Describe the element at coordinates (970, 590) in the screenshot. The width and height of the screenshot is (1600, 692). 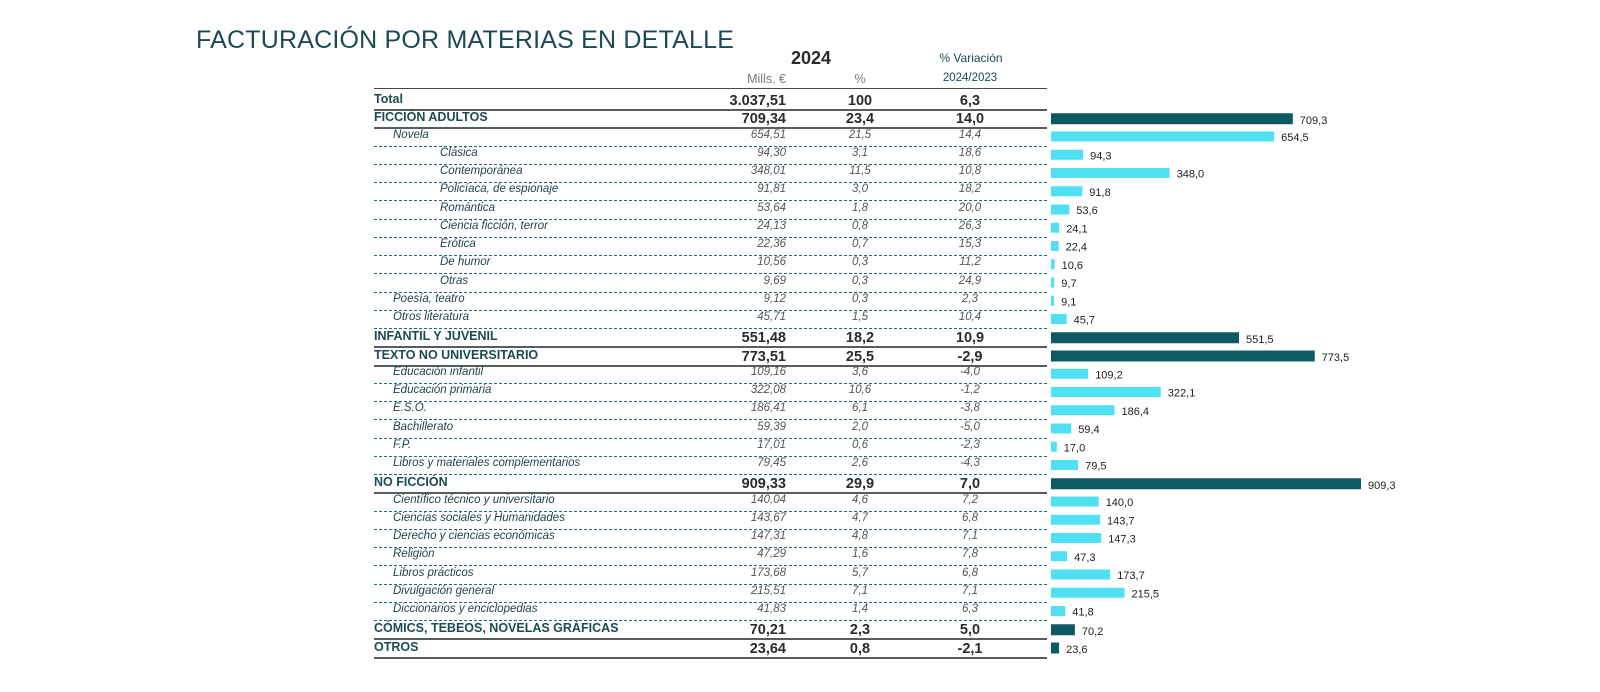
I see `row-variation: 7,1` at that location.